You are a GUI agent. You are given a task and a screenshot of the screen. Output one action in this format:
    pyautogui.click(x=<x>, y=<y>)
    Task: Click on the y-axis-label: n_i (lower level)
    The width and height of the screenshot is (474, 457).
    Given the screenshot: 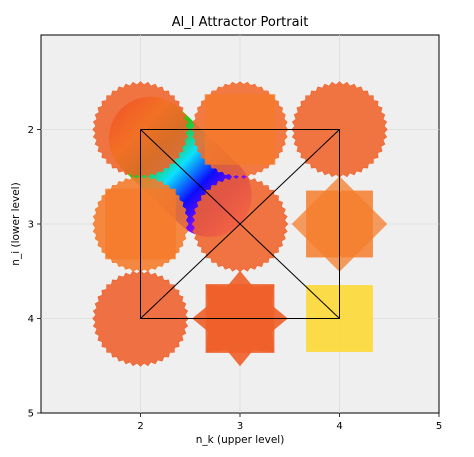 What is the action you would take?
    pyautogui.click(x=16, y=223)
    